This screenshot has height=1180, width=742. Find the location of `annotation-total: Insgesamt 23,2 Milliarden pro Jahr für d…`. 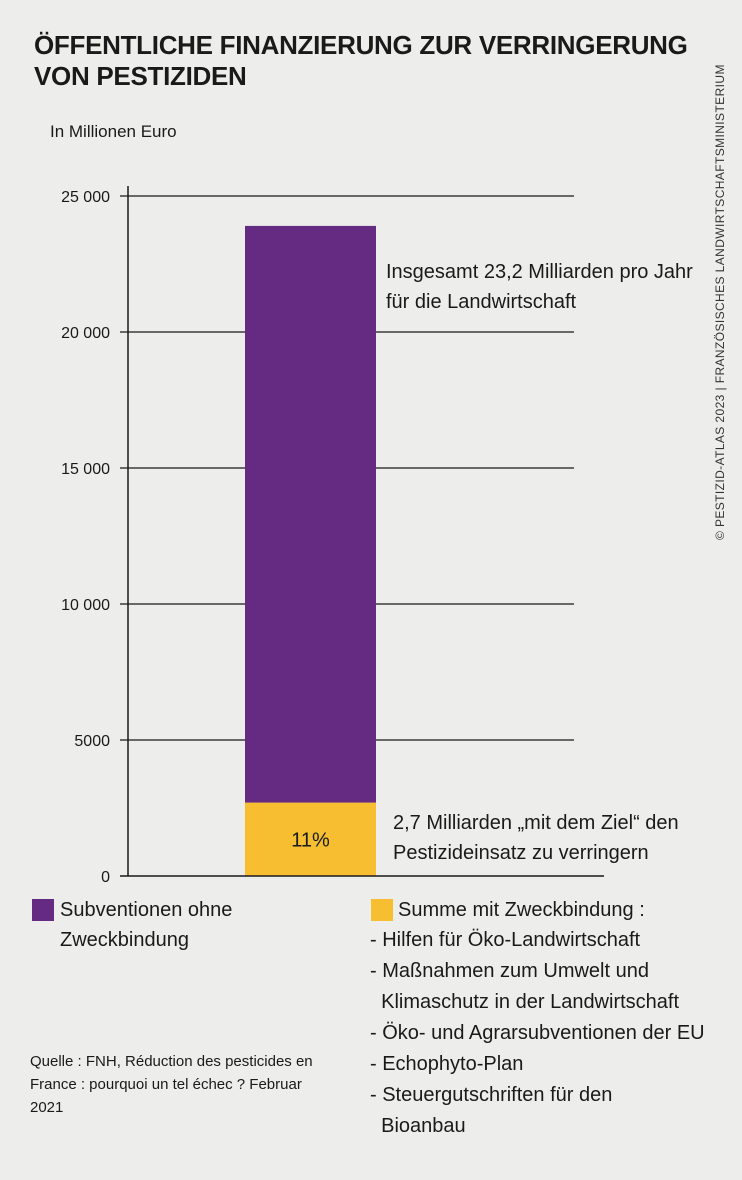

annotation-total: Insgesamt 23,2 Milliarden pro Jahr für d… is located at coordinates (539, 287).